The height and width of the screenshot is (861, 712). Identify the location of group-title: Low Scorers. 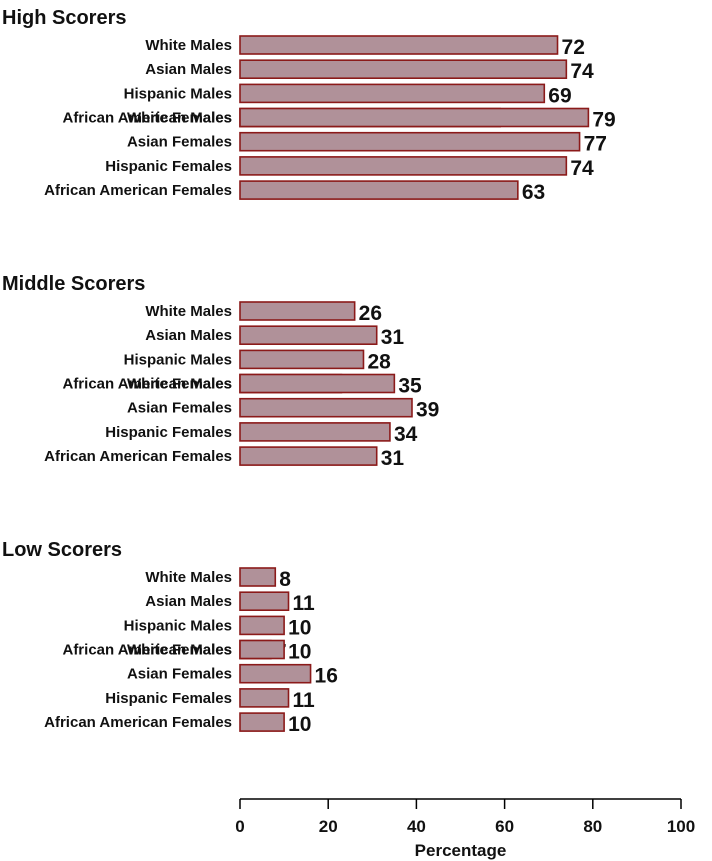
(62, 550).